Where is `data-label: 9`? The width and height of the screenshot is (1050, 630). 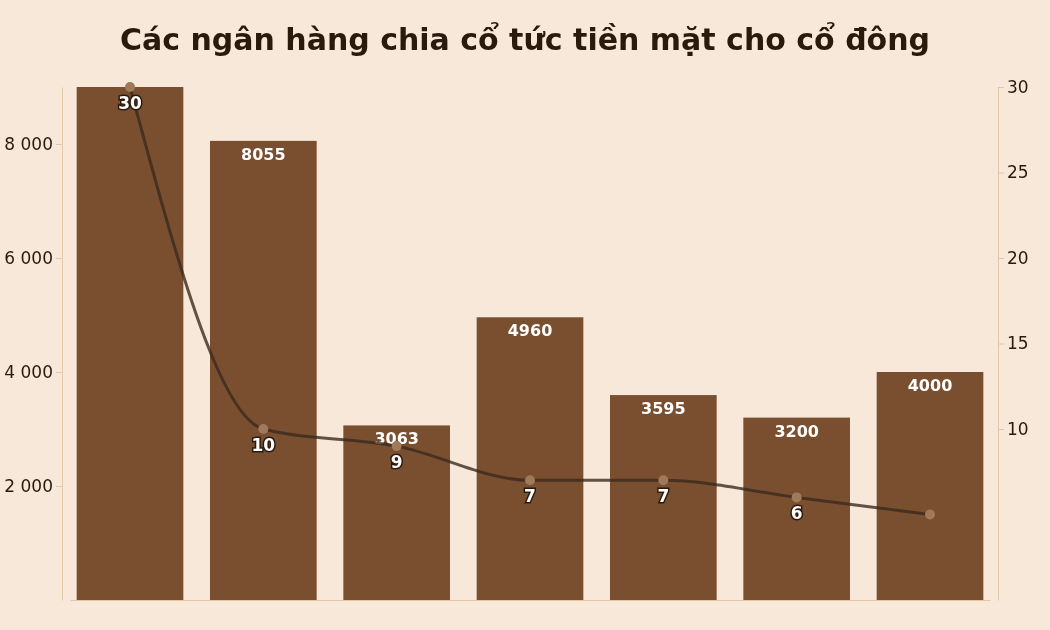
data-label: 9 is located at coordinates (396, 462).